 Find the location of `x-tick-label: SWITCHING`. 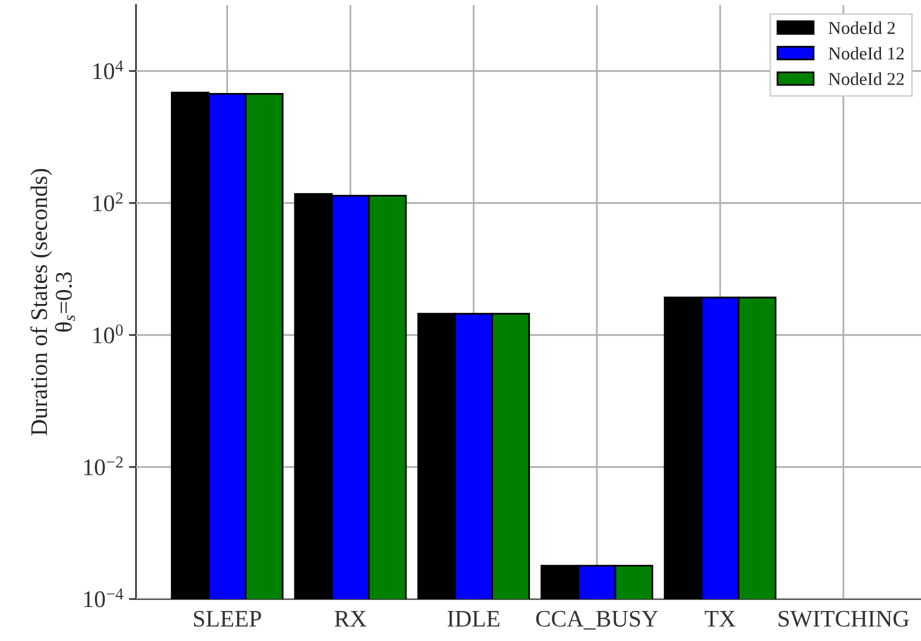

x-tick-label: SWITCHING is located at coordinates (843, 618).